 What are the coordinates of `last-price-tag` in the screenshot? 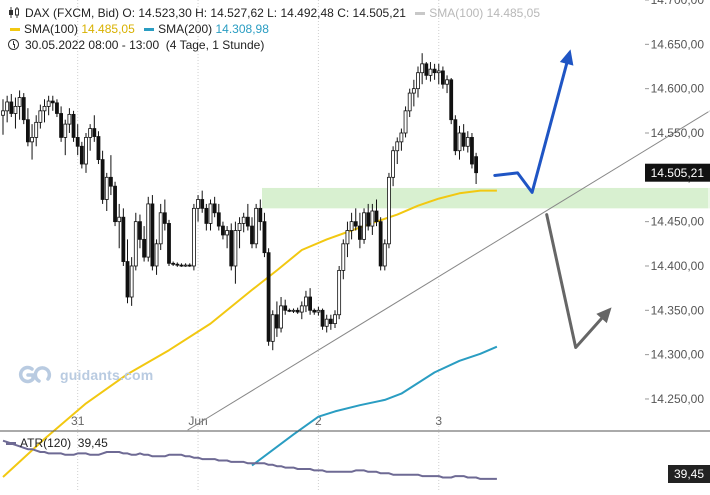 It's located at (677, 172).